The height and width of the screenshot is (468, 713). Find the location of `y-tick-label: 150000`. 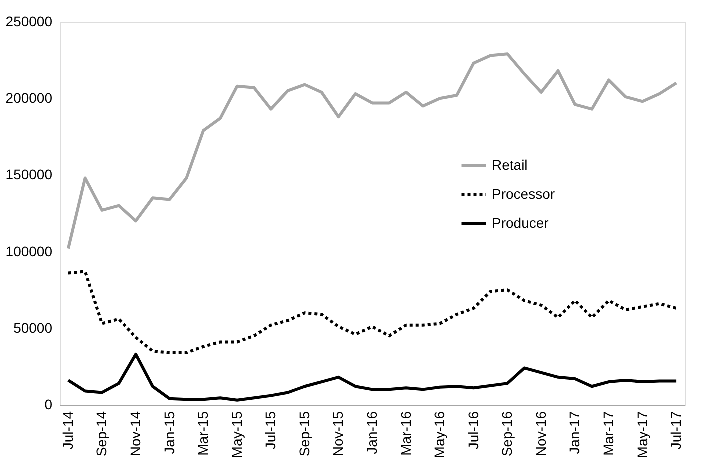

y-tick-label: 150000 is located at coordinates (29, 174).